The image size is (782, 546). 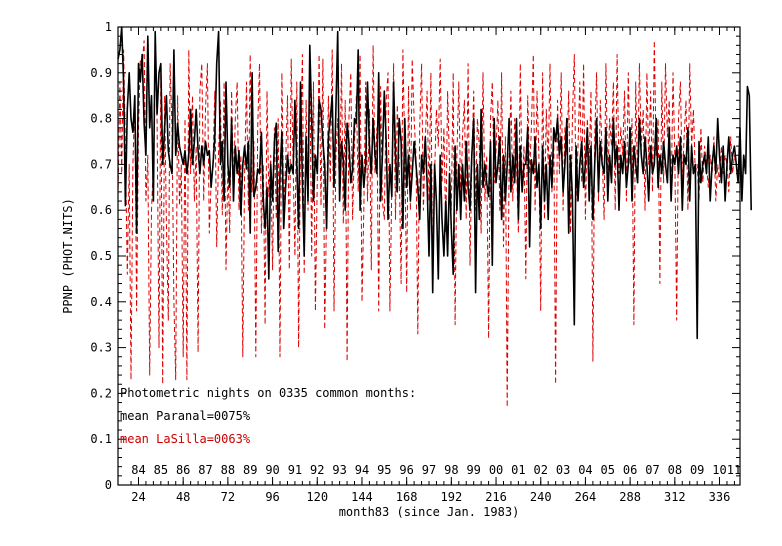 What do you see at coordinates (541, 470) in the screenshot?
I see `year-label: 02` at bounding box center [541, 470].